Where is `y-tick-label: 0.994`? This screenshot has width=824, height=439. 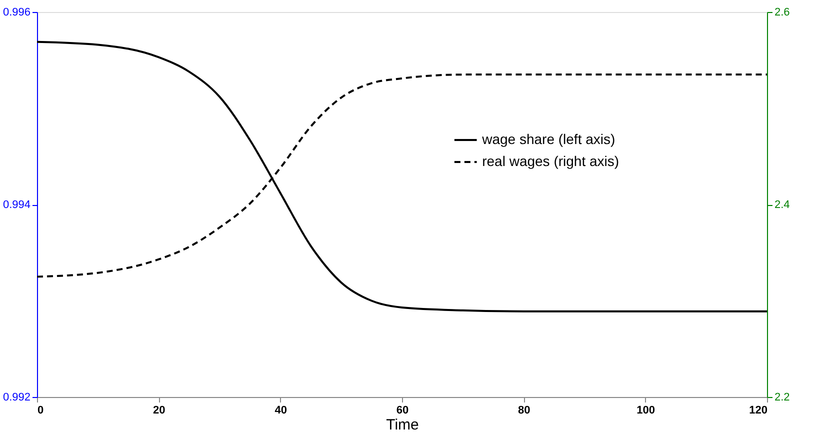
y-tick-label: 0.994 is located at coordinates (16, 205).